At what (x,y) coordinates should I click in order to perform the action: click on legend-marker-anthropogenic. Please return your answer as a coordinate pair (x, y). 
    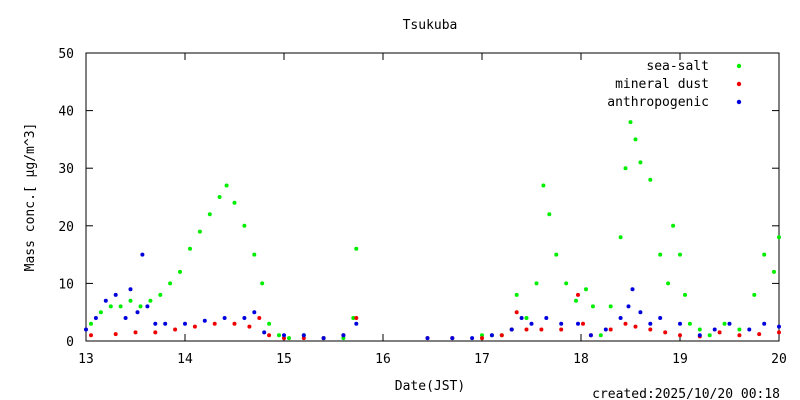
    Looking at the image, I should click on (739, 102).